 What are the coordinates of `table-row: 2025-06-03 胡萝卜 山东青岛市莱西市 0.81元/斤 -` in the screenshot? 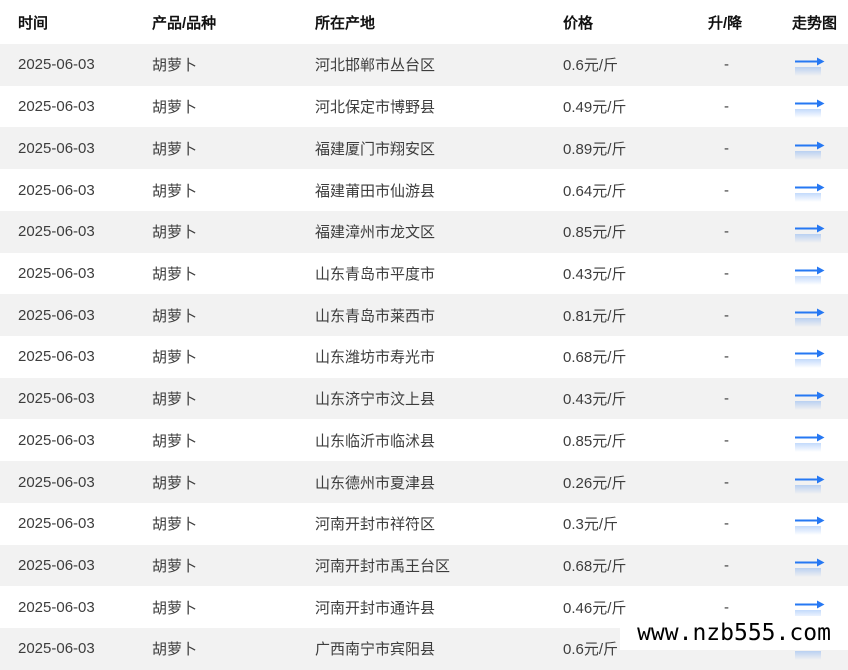 It's located at (424, 315).